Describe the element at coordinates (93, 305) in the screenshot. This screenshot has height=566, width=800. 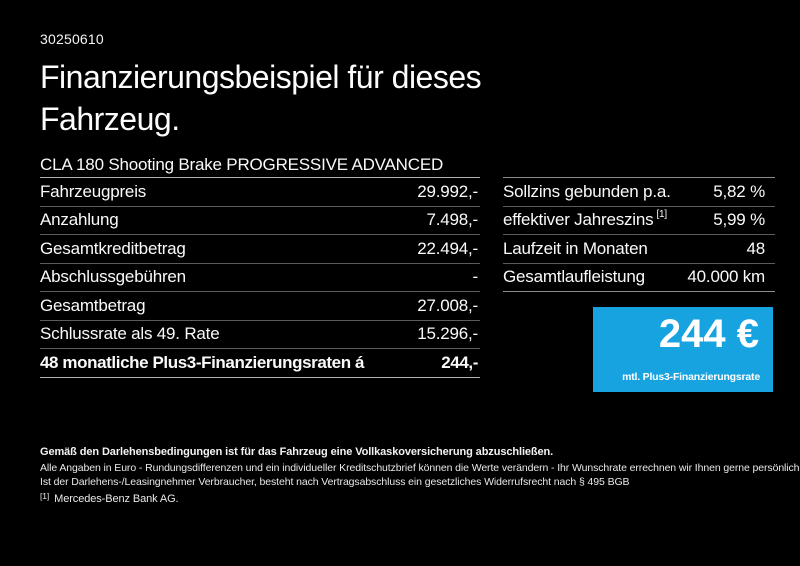
I see `row-label: Gesamtbetrag` at that location.